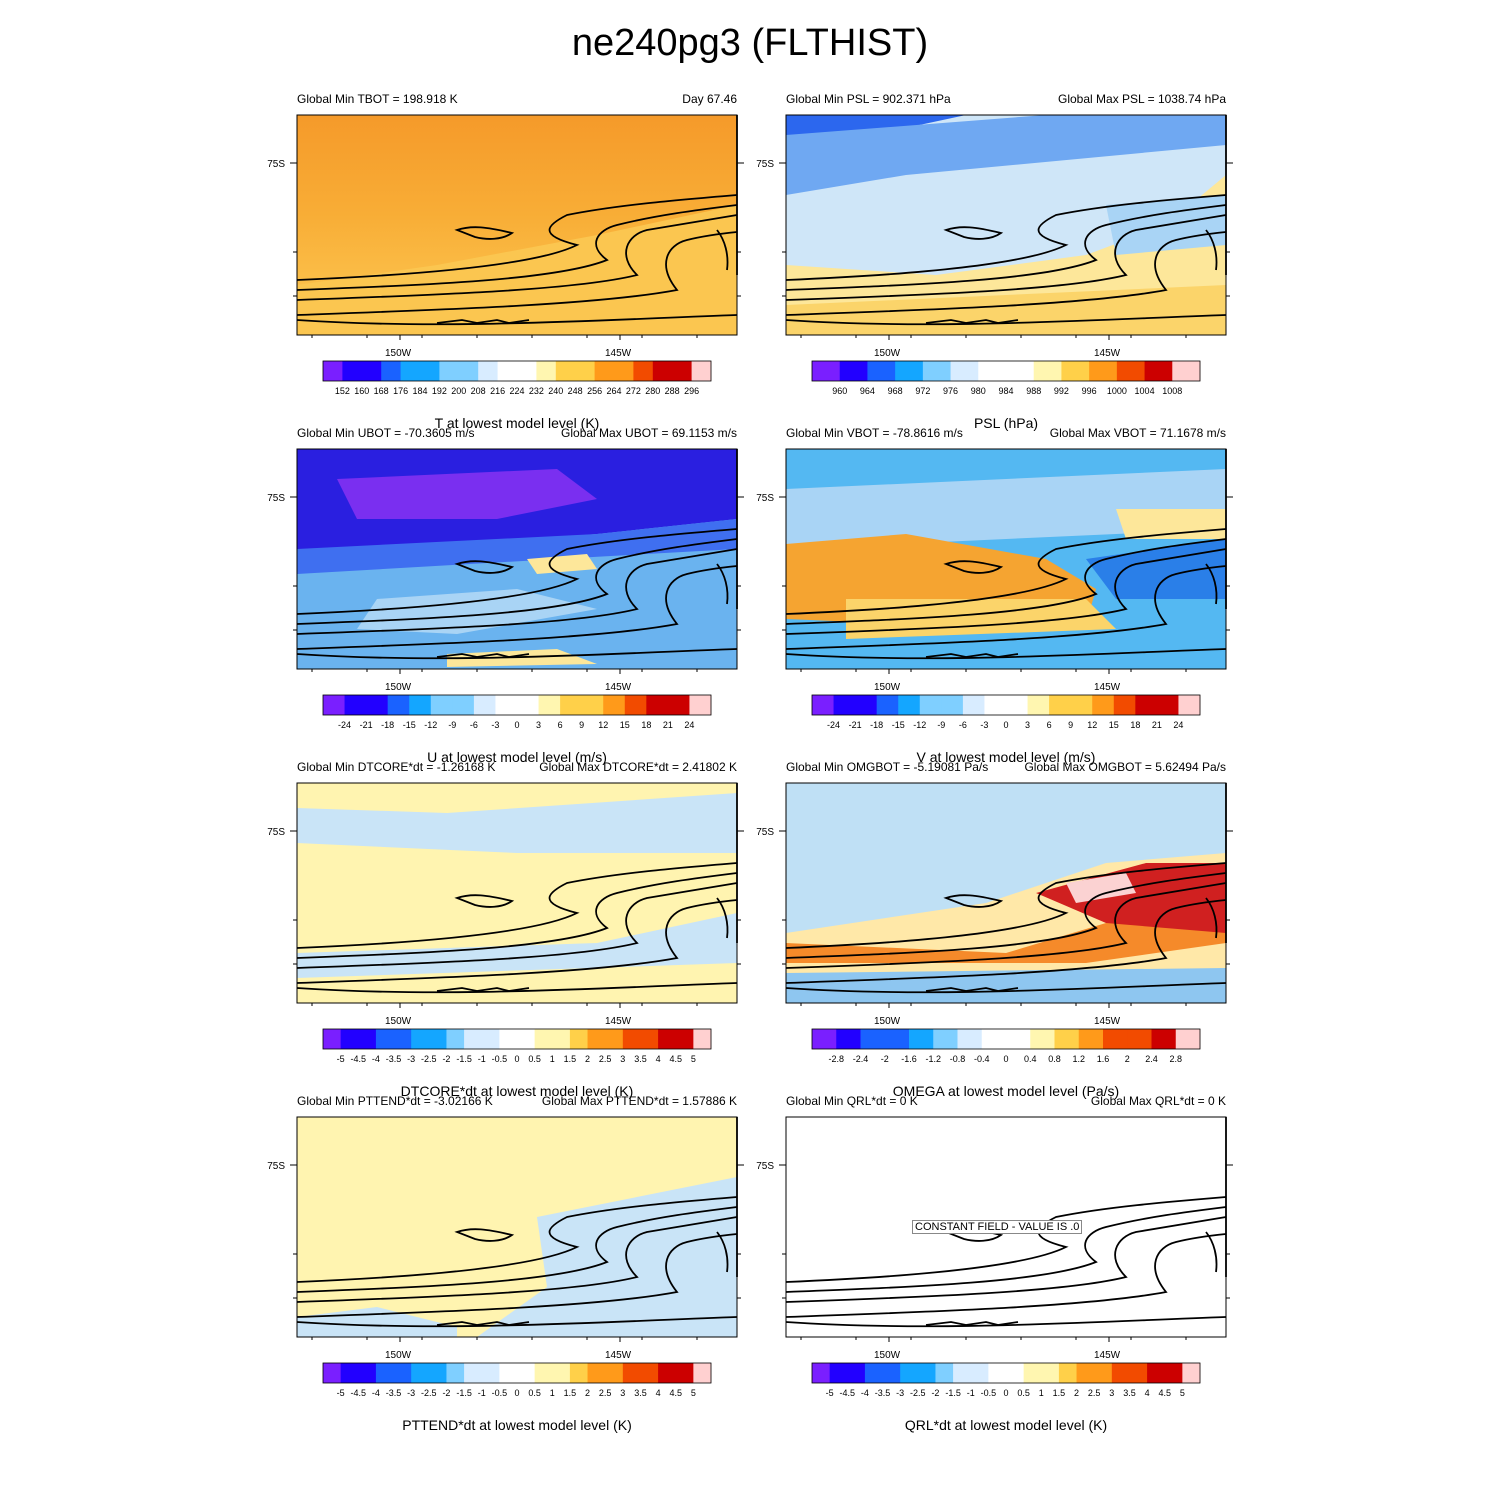 The width and height of the screenshot is (1500, 1500). Describe the element at coordinates (386, 433) in the screenshot. I see `global-min-label: Global Min UBOT = -70.3605 m/s` at that location.